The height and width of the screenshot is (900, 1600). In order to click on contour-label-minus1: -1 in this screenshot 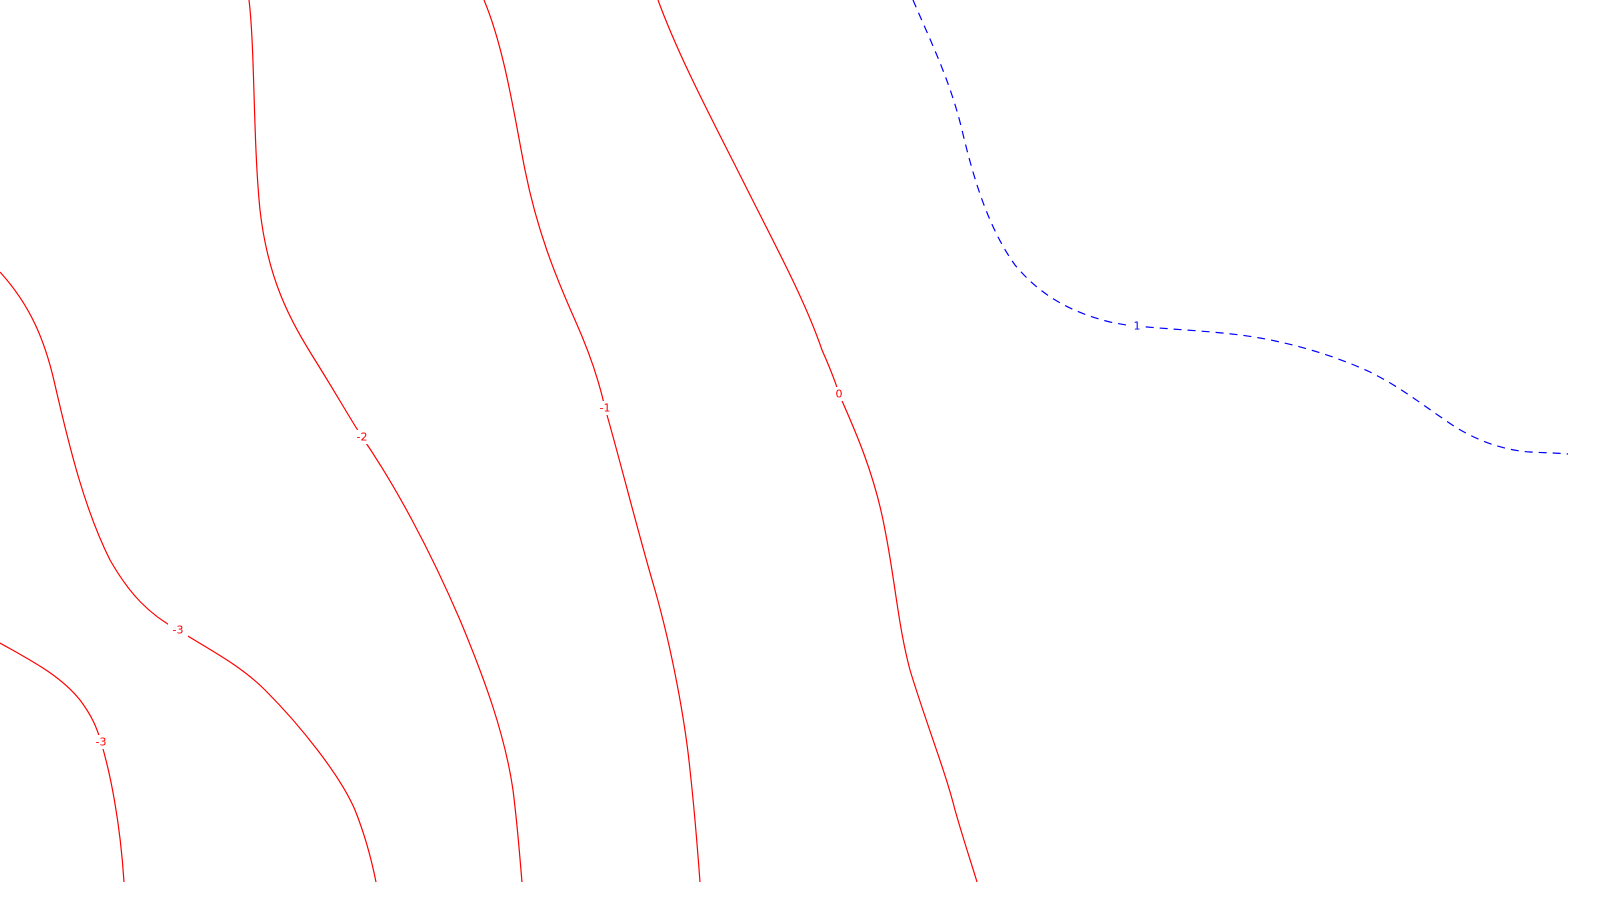, I will do `click(605, 408)`.